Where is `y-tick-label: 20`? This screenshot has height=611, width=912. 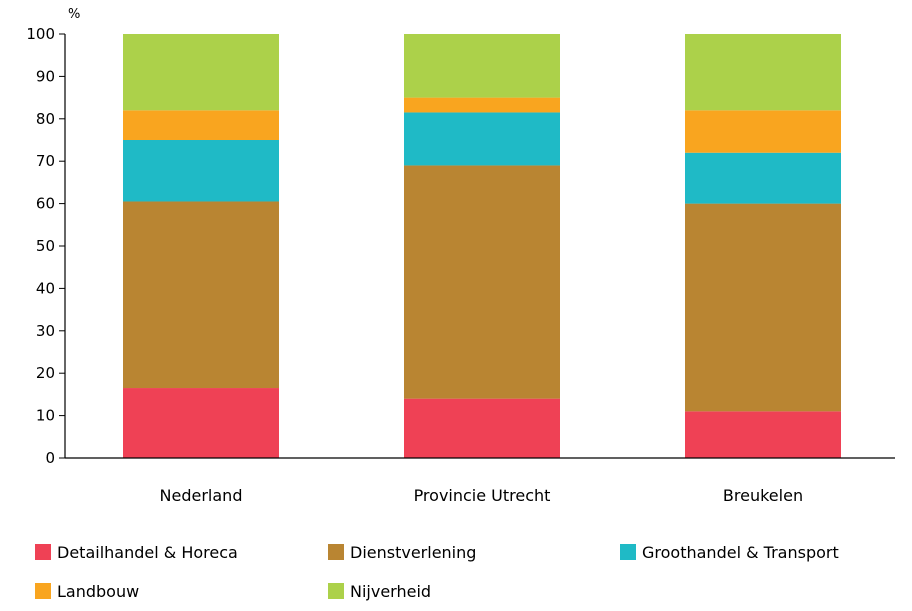 y-tick-label: 20 is located at coordinates (45, 373).